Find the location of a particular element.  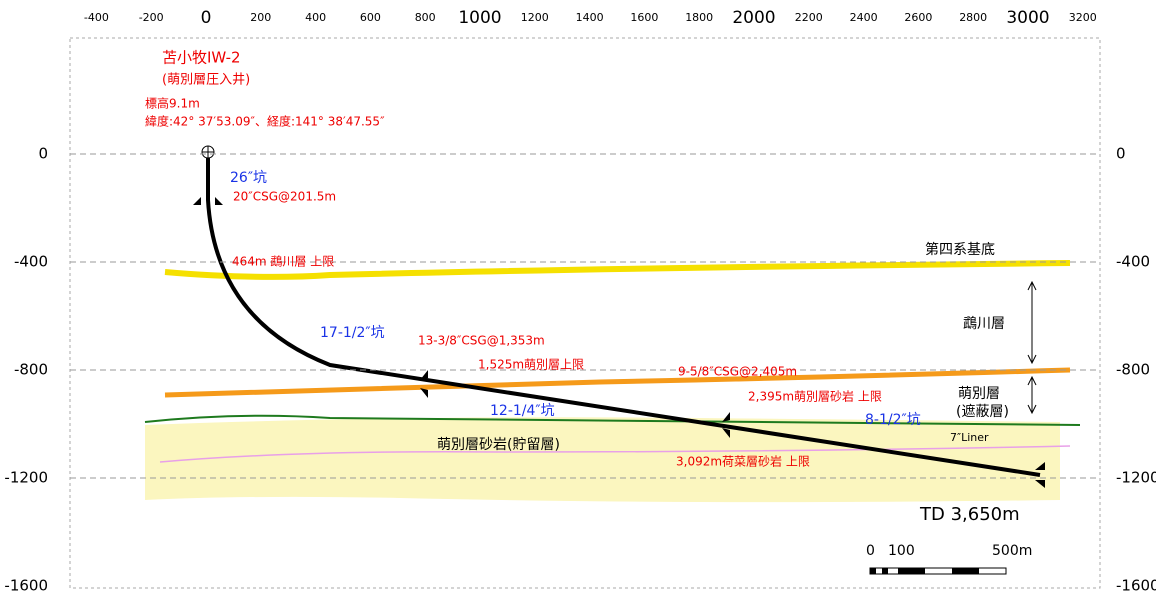

scale-label: 500m is located at coordinates (1012, 551).